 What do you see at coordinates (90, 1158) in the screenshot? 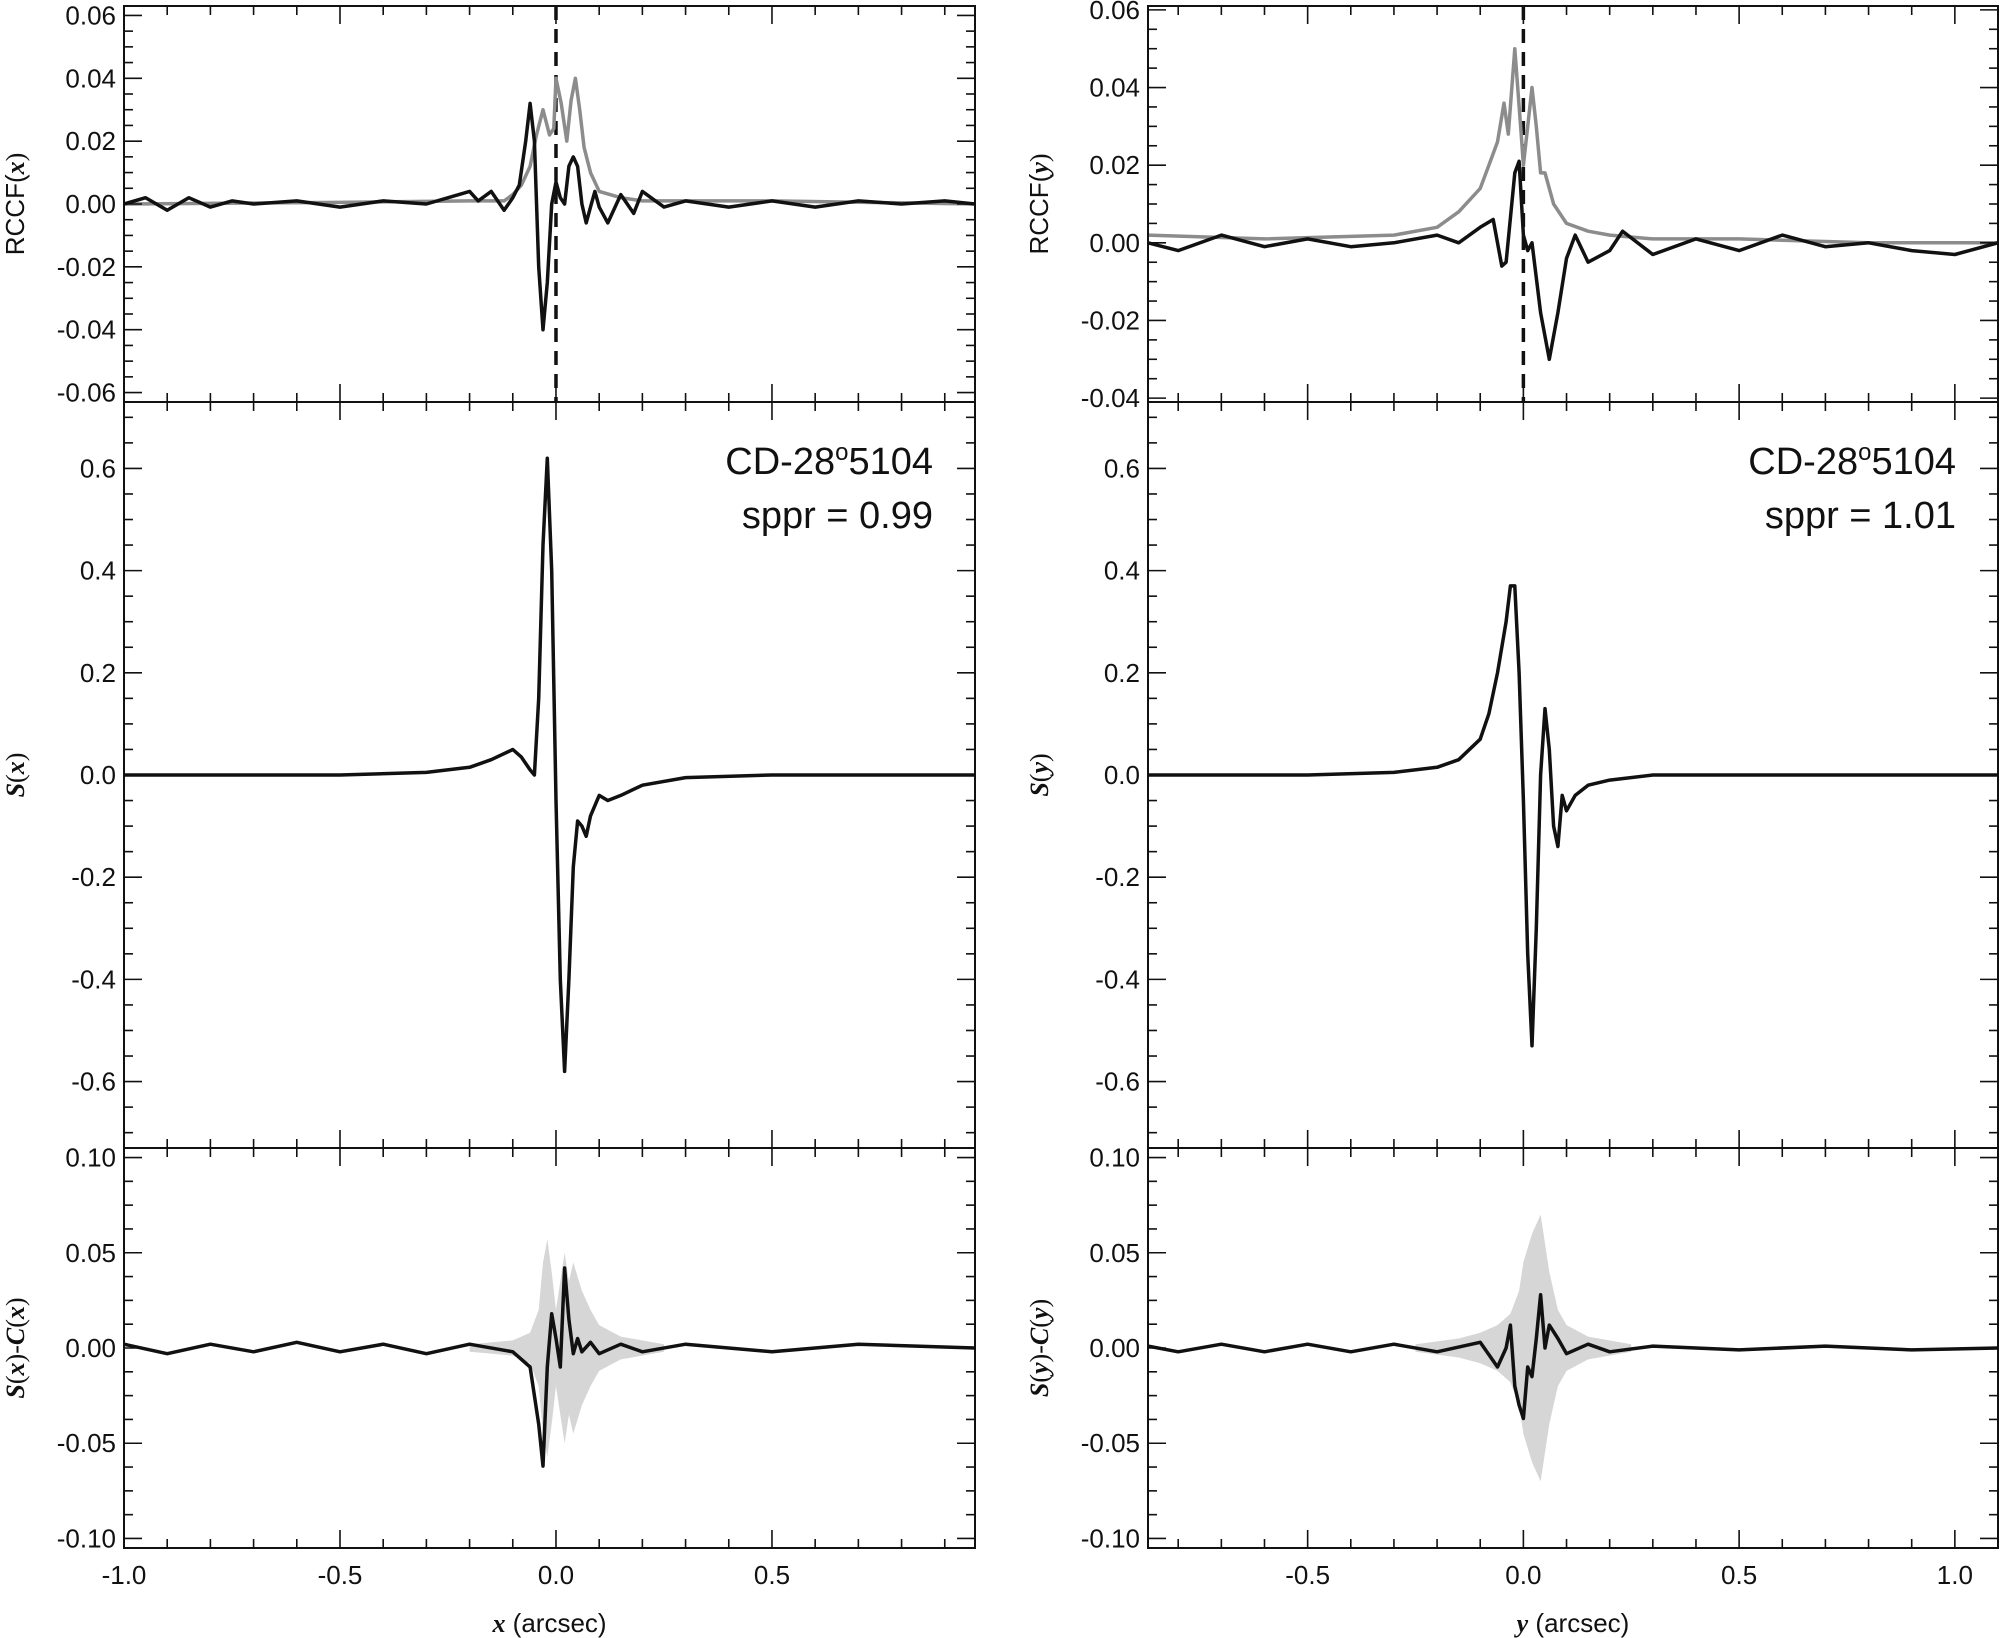
I see `x-res-ytick-label: 0.10` at bounding box center [90, 1158].